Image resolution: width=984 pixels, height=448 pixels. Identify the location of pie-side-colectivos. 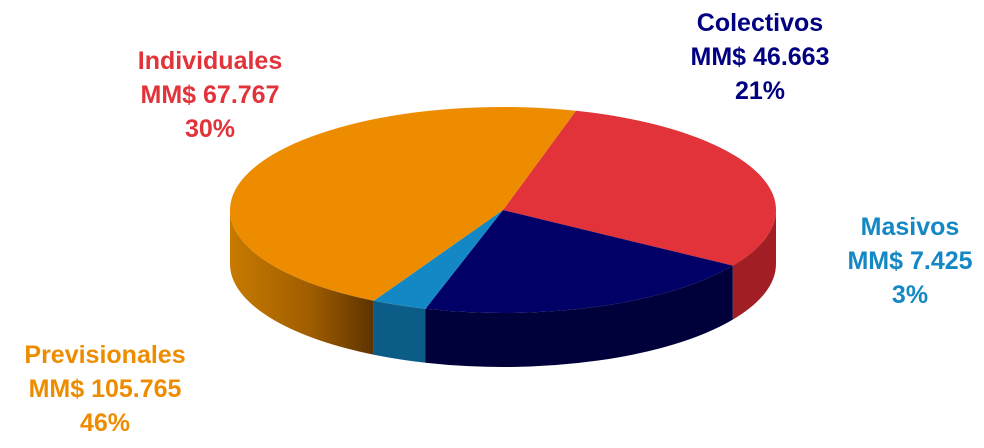
(579, 316).